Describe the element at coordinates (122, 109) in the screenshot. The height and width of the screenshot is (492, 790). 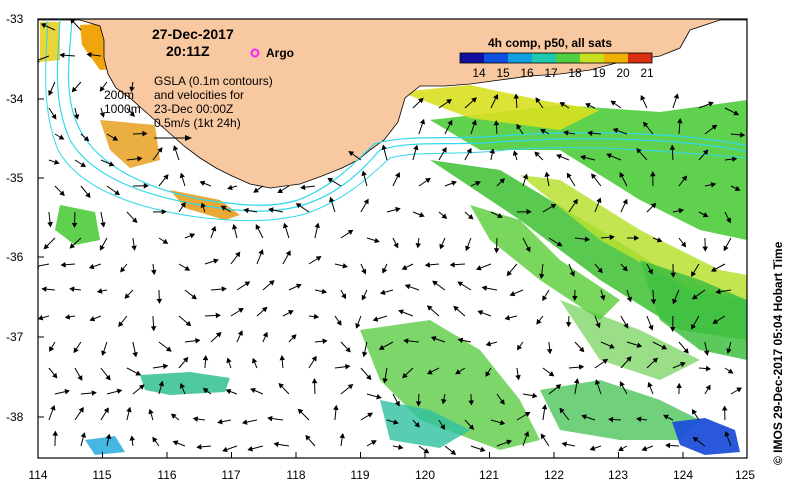
I see `contour-label-1000m: 1000m` at that location.